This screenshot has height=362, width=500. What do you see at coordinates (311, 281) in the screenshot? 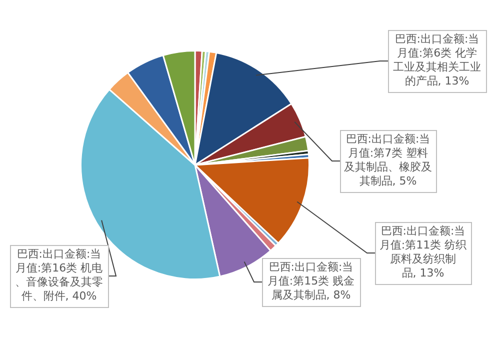
I see `slice-label: 巴西:出口金额:当月值:第15类 贱金属及其制品, 8%` at bounding box center [311, 281].